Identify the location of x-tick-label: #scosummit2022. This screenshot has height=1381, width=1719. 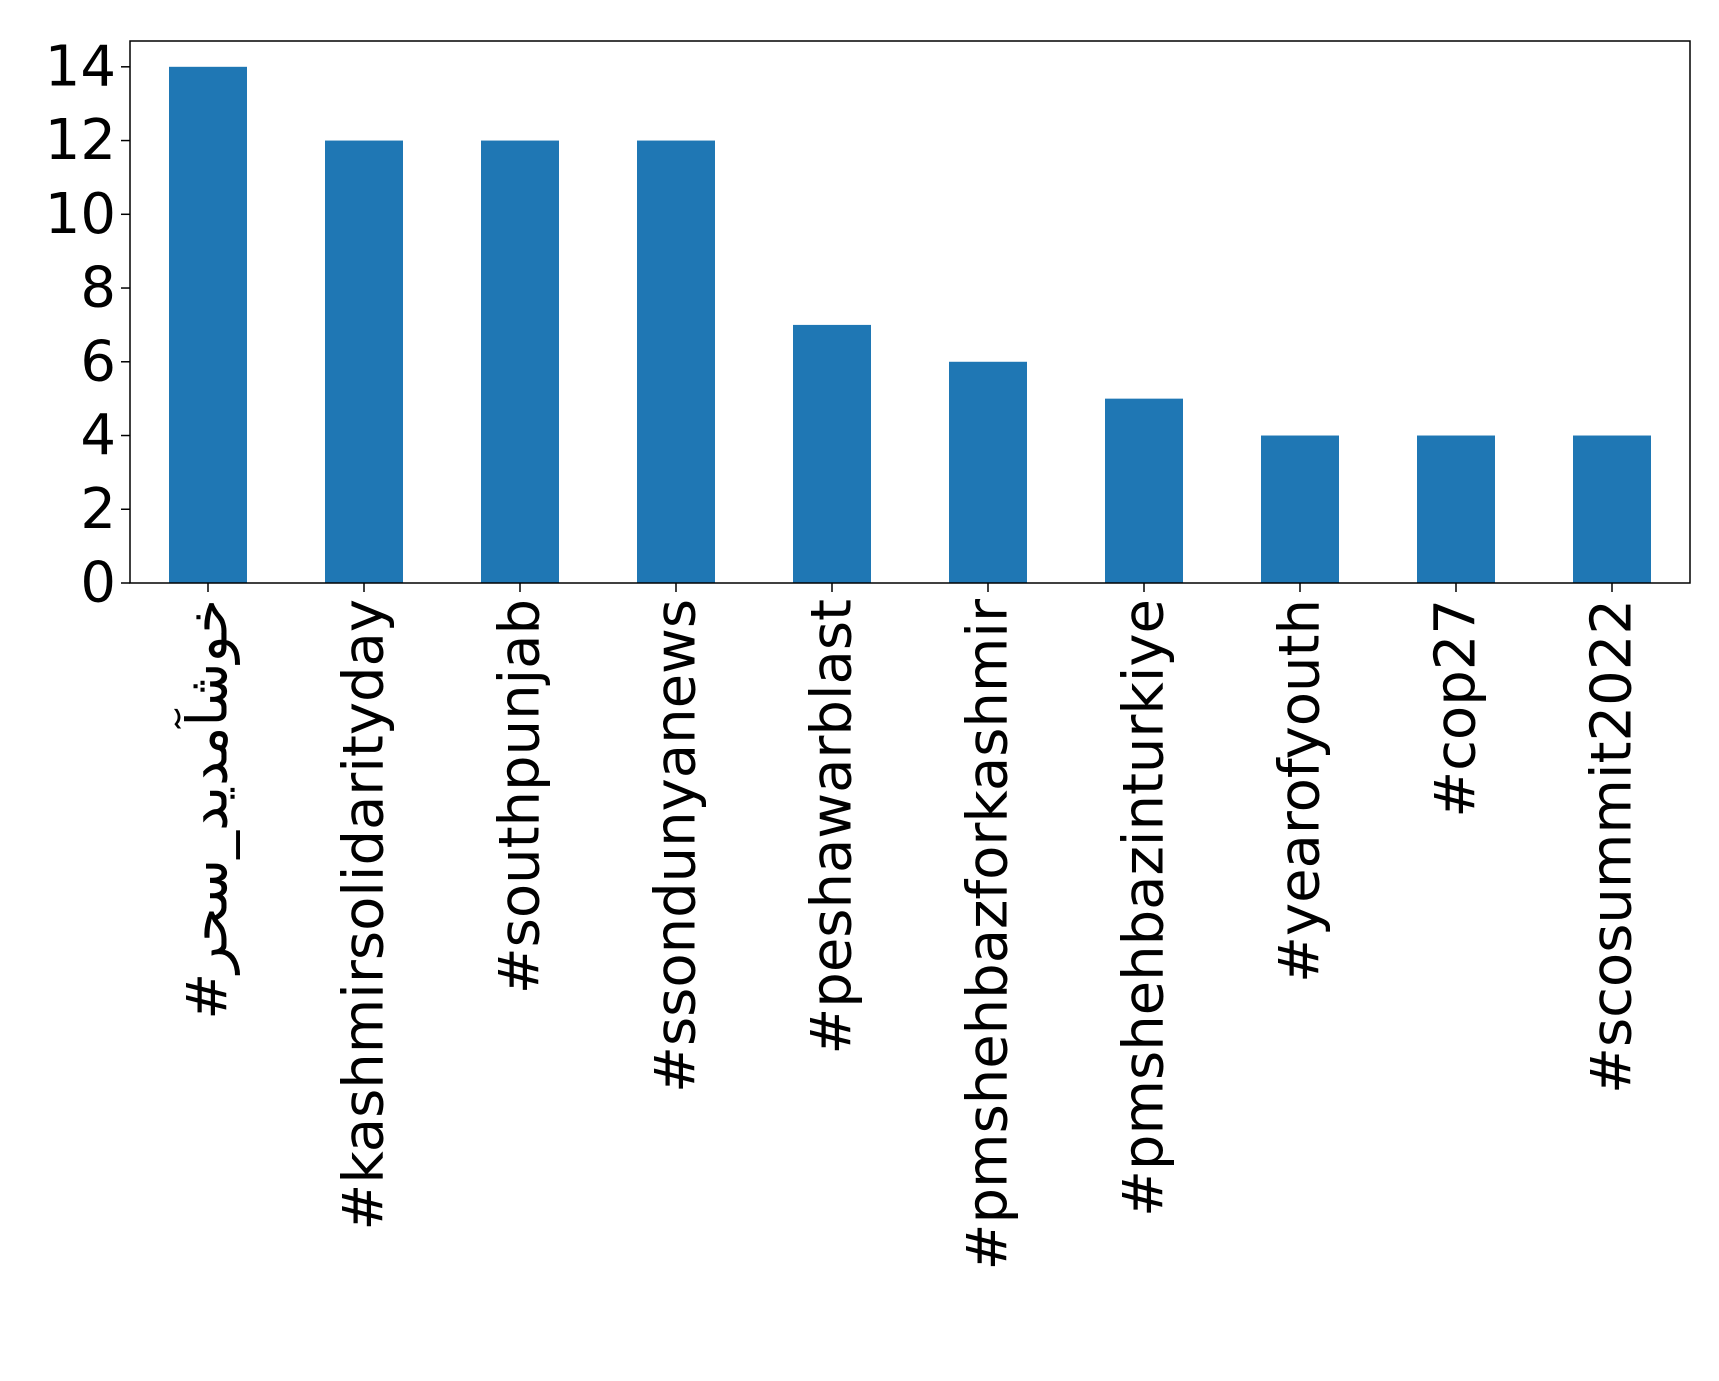
(1612, 846).